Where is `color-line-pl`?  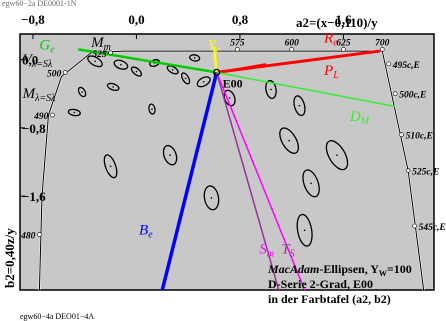
color-line-pl is located at coordinates (241, 68).